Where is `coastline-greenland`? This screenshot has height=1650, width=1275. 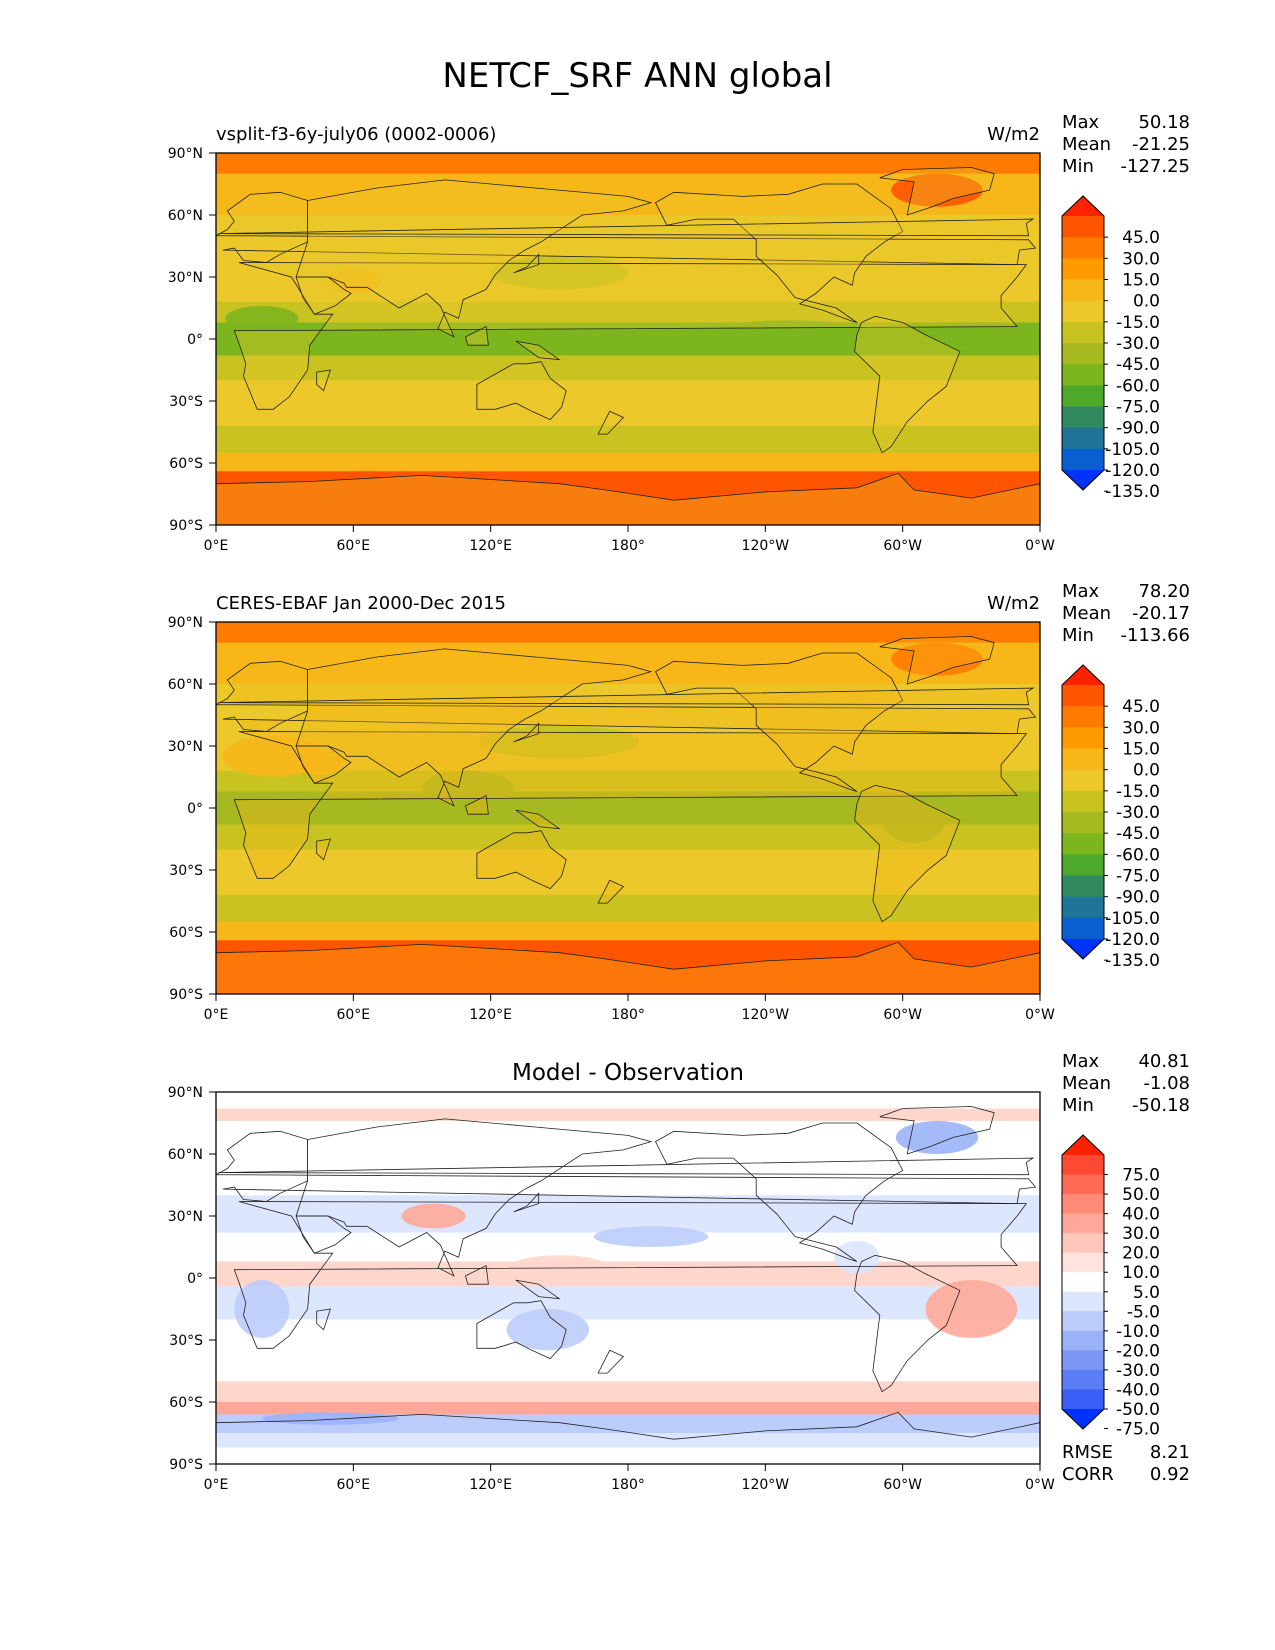 coastline-greenland is located at coordinates (937, 660).